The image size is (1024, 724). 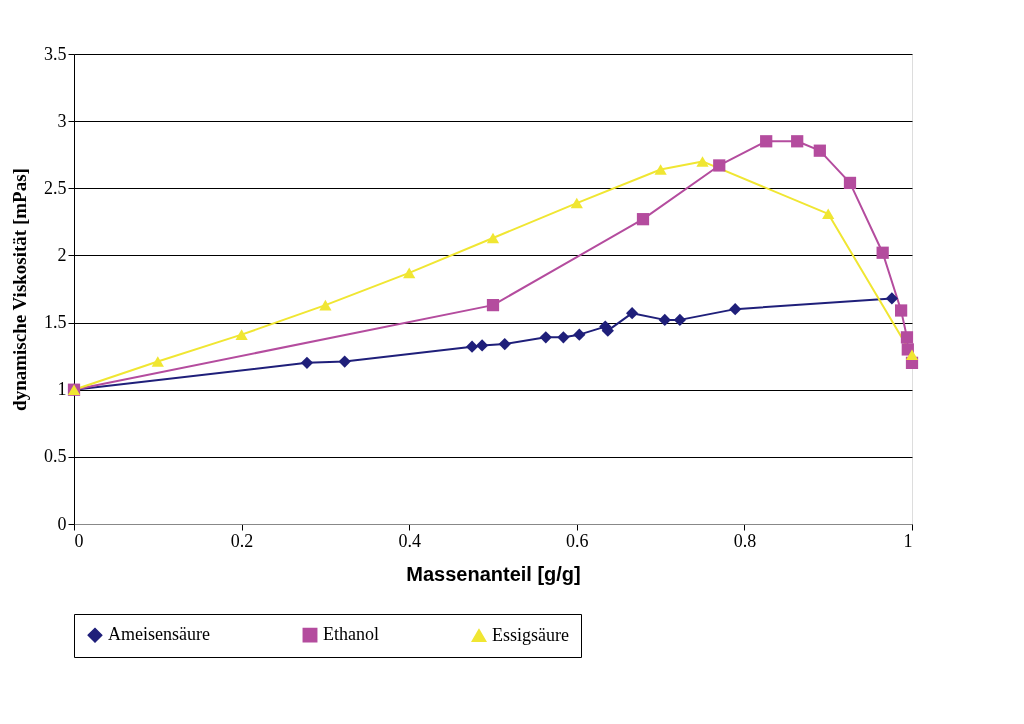 What do you see at coordinates (79, 540) in the screenshot?
I see `x-tick-label: 0` at bounding box center [79, 540].